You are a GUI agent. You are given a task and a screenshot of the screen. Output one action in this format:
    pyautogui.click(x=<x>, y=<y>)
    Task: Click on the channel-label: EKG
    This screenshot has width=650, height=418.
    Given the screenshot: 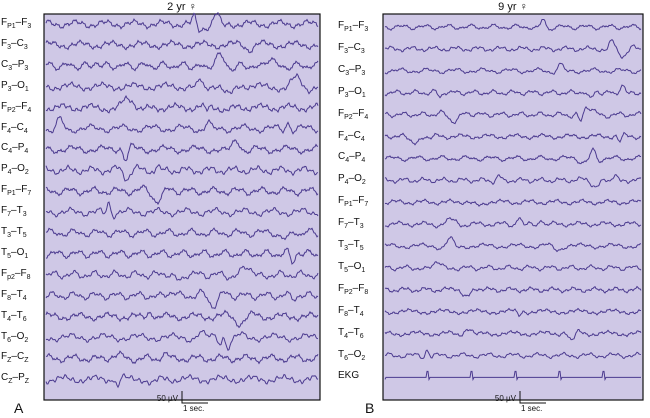 What is the action you would take?
    pyautogui.click(x=349, y=376)
    